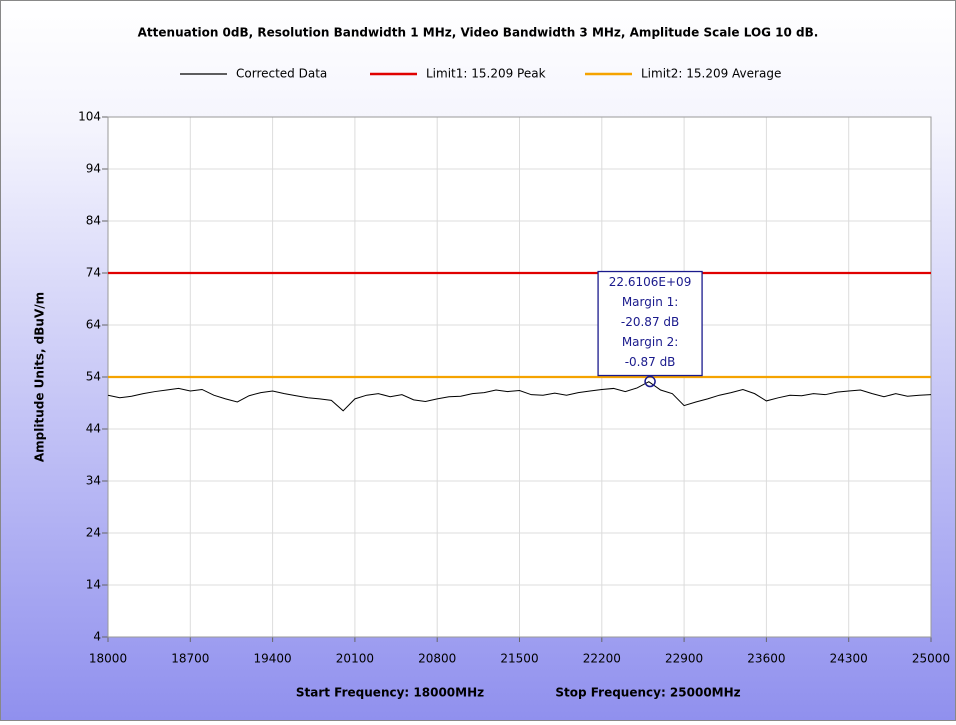 Image resolution: width=956 pixels, height=725 pixels. Describe the element at coordinates (93, 221) in the screenshot. I see `y-tick-label: 84` at that location.